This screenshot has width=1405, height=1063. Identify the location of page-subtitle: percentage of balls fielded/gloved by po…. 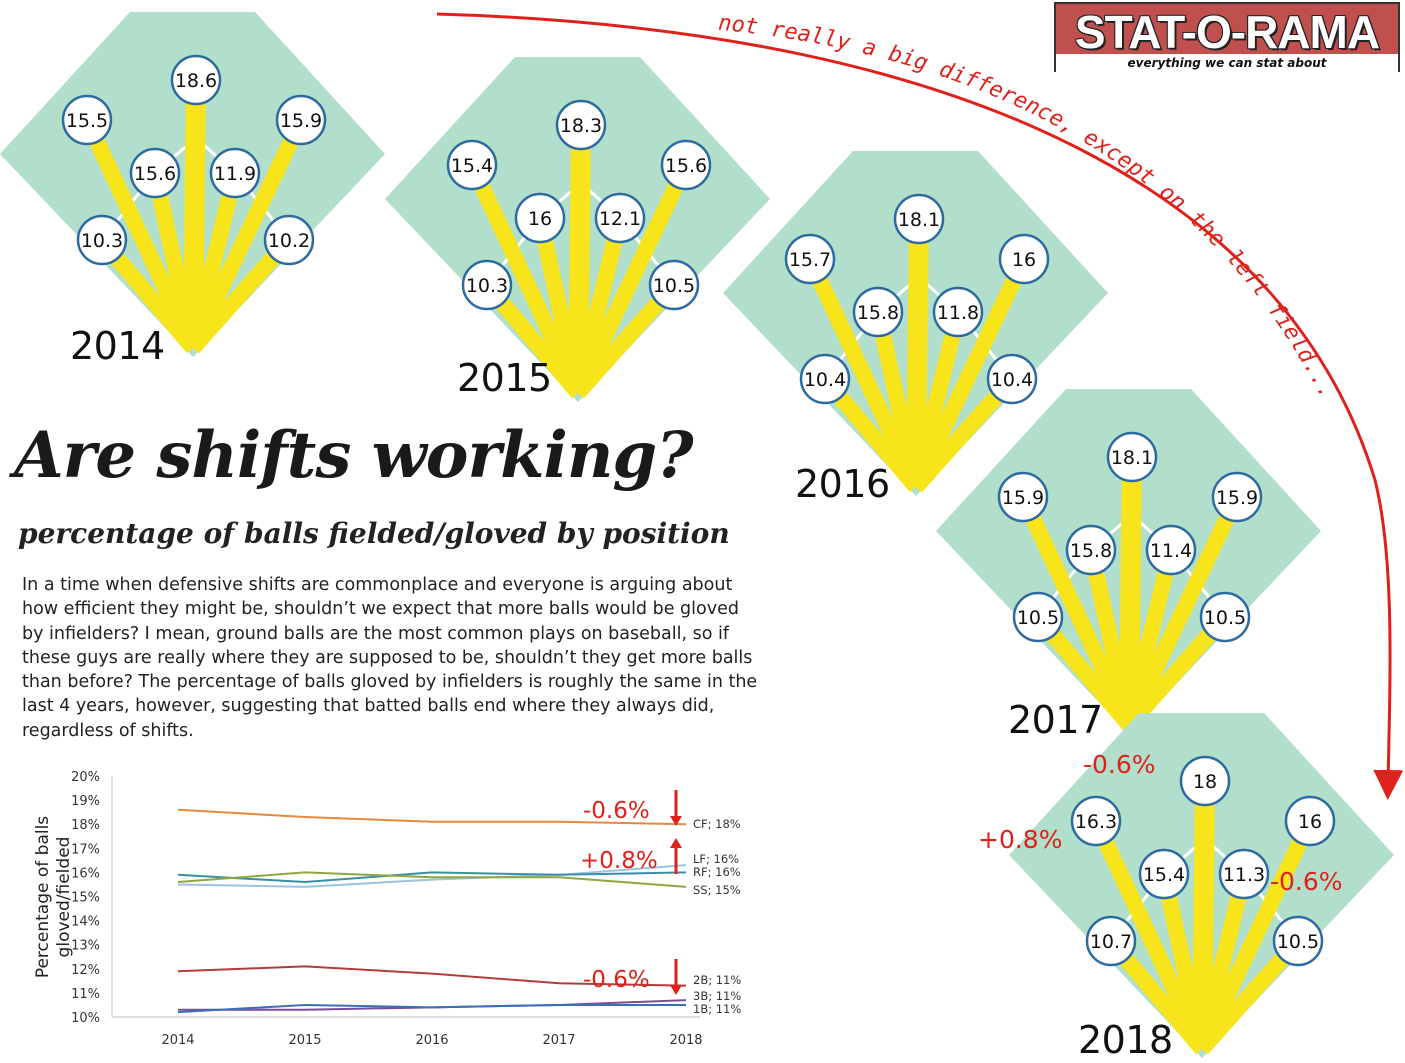
(374, 533).